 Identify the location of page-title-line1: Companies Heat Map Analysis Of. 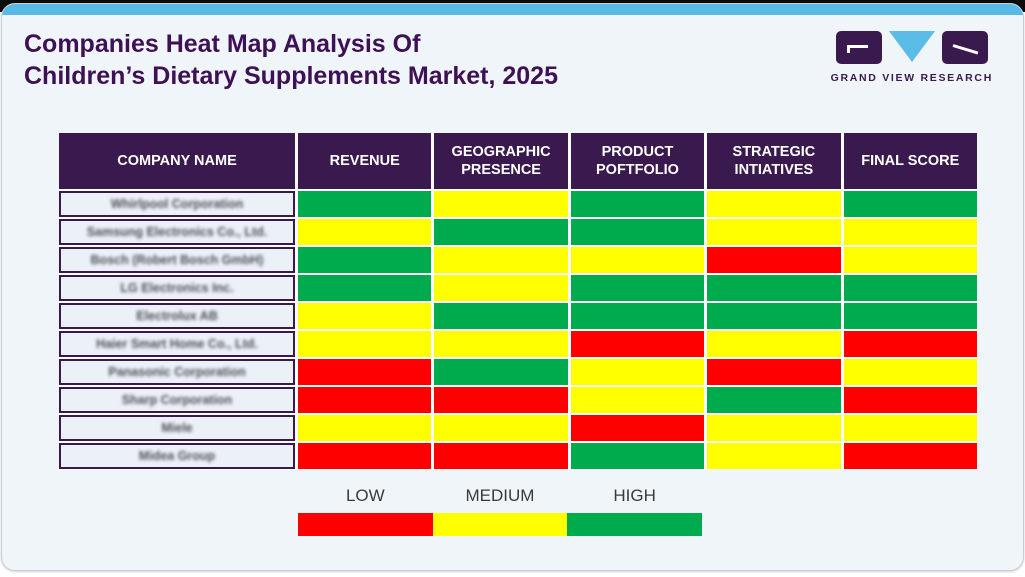
(222, 44).